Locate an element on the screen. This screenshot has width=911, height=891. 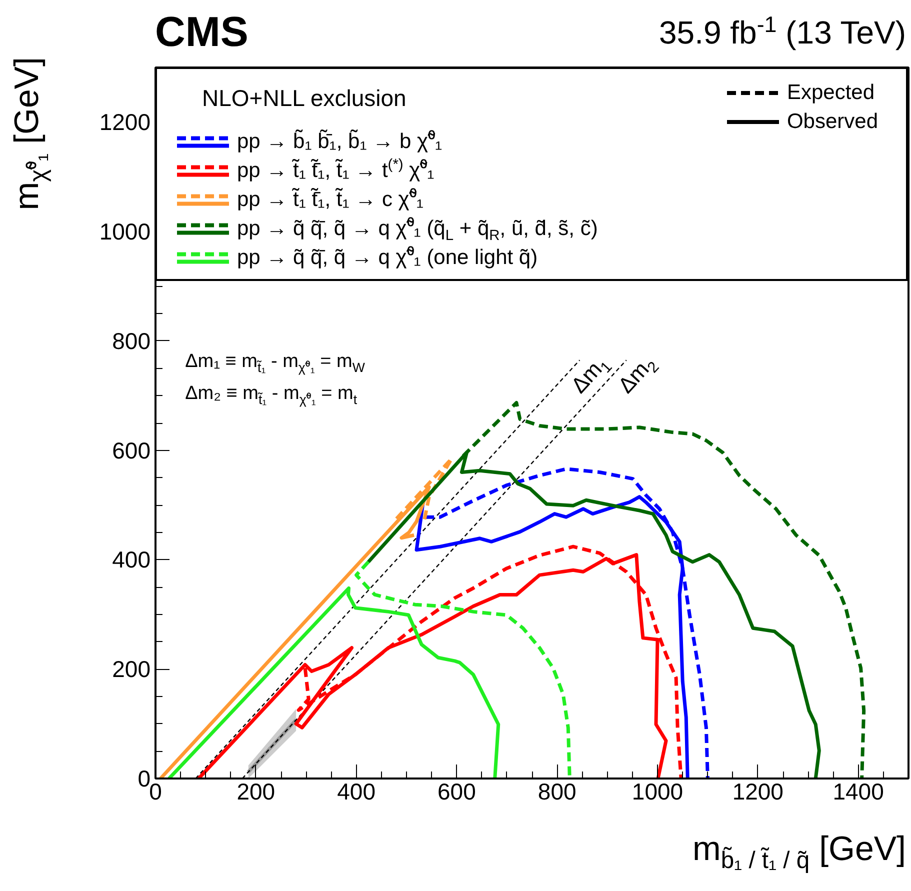
legend-label: Expected is located at coordinates (831, 93).